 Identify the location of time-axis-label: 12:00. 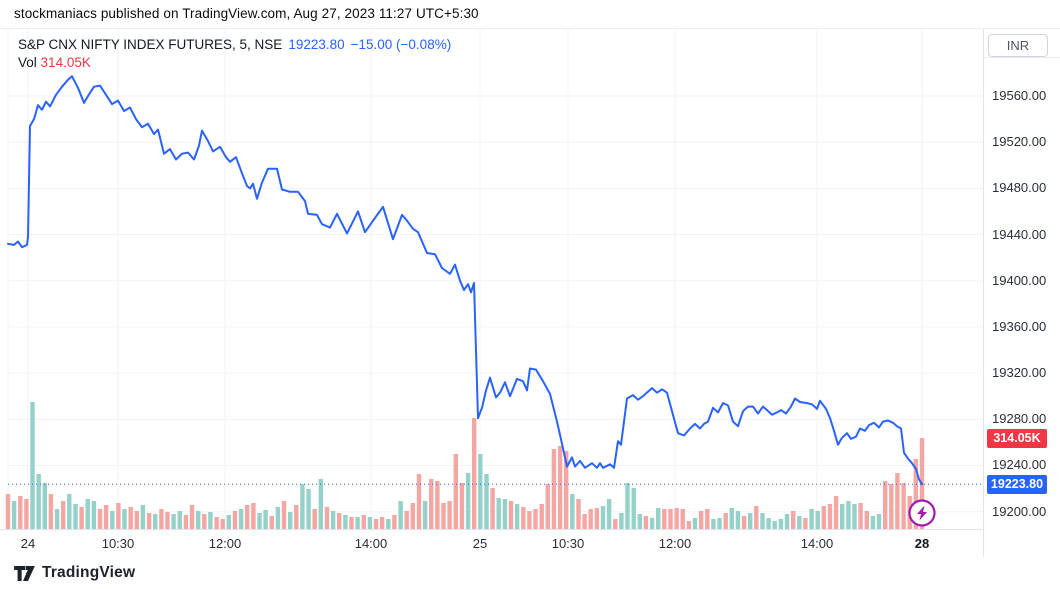
(225, 543).